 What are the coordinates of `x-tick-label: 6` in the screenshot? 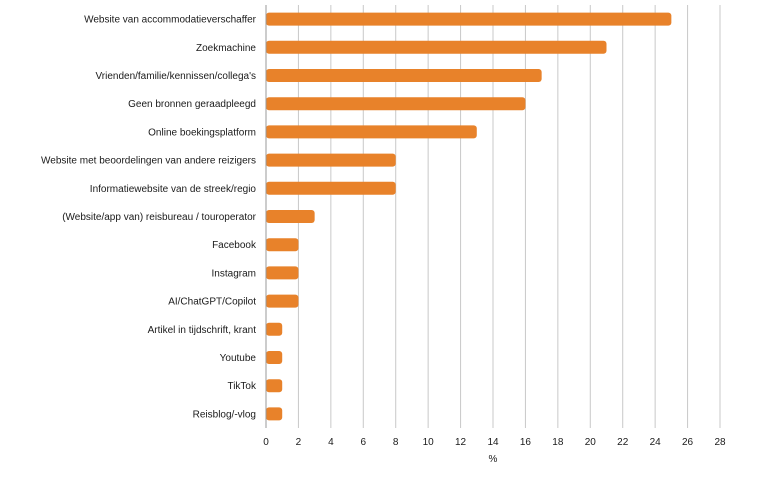 It's located at (364, 442).